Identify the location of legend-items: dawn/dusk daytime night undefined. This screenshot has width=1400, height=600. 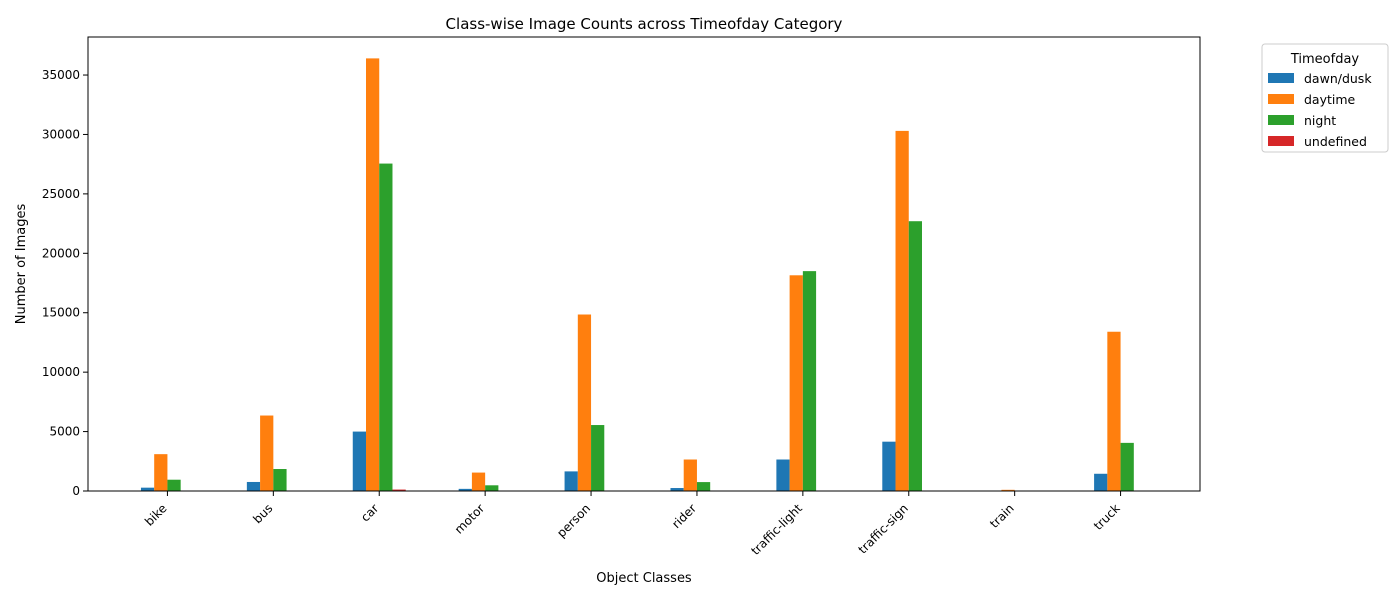
(1320, 110).